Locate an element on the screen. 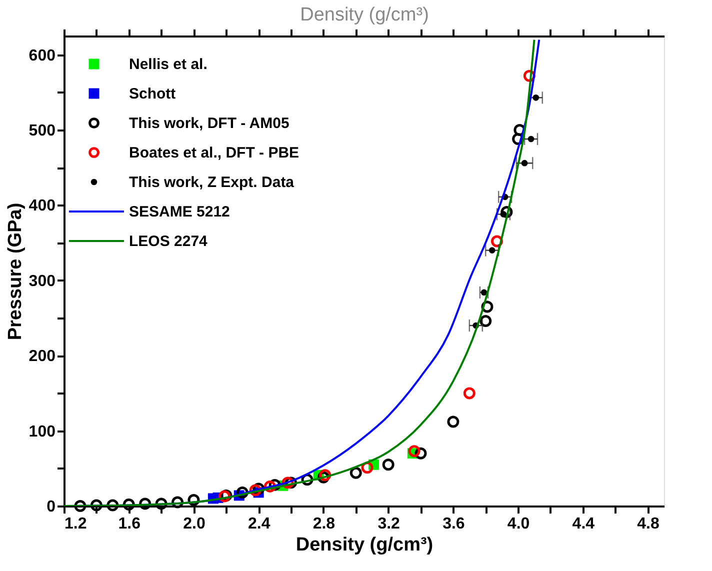 This screenshot has height=571, width=712. legend-label: This work, DFT - AM05 is located at coordinates (209, 123).